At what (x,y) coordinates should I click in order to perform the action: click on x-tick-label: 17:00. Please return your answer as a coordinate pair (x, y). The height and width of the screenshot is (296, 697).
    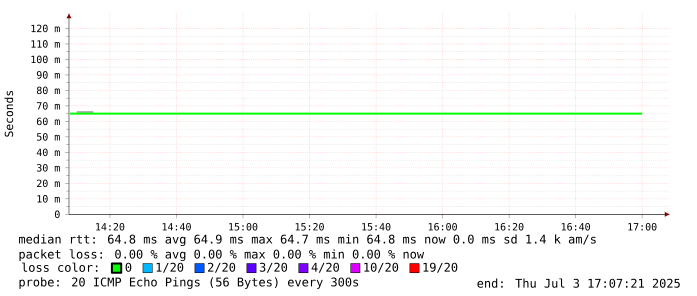
    Looking at the image, I should click on (642, 226).